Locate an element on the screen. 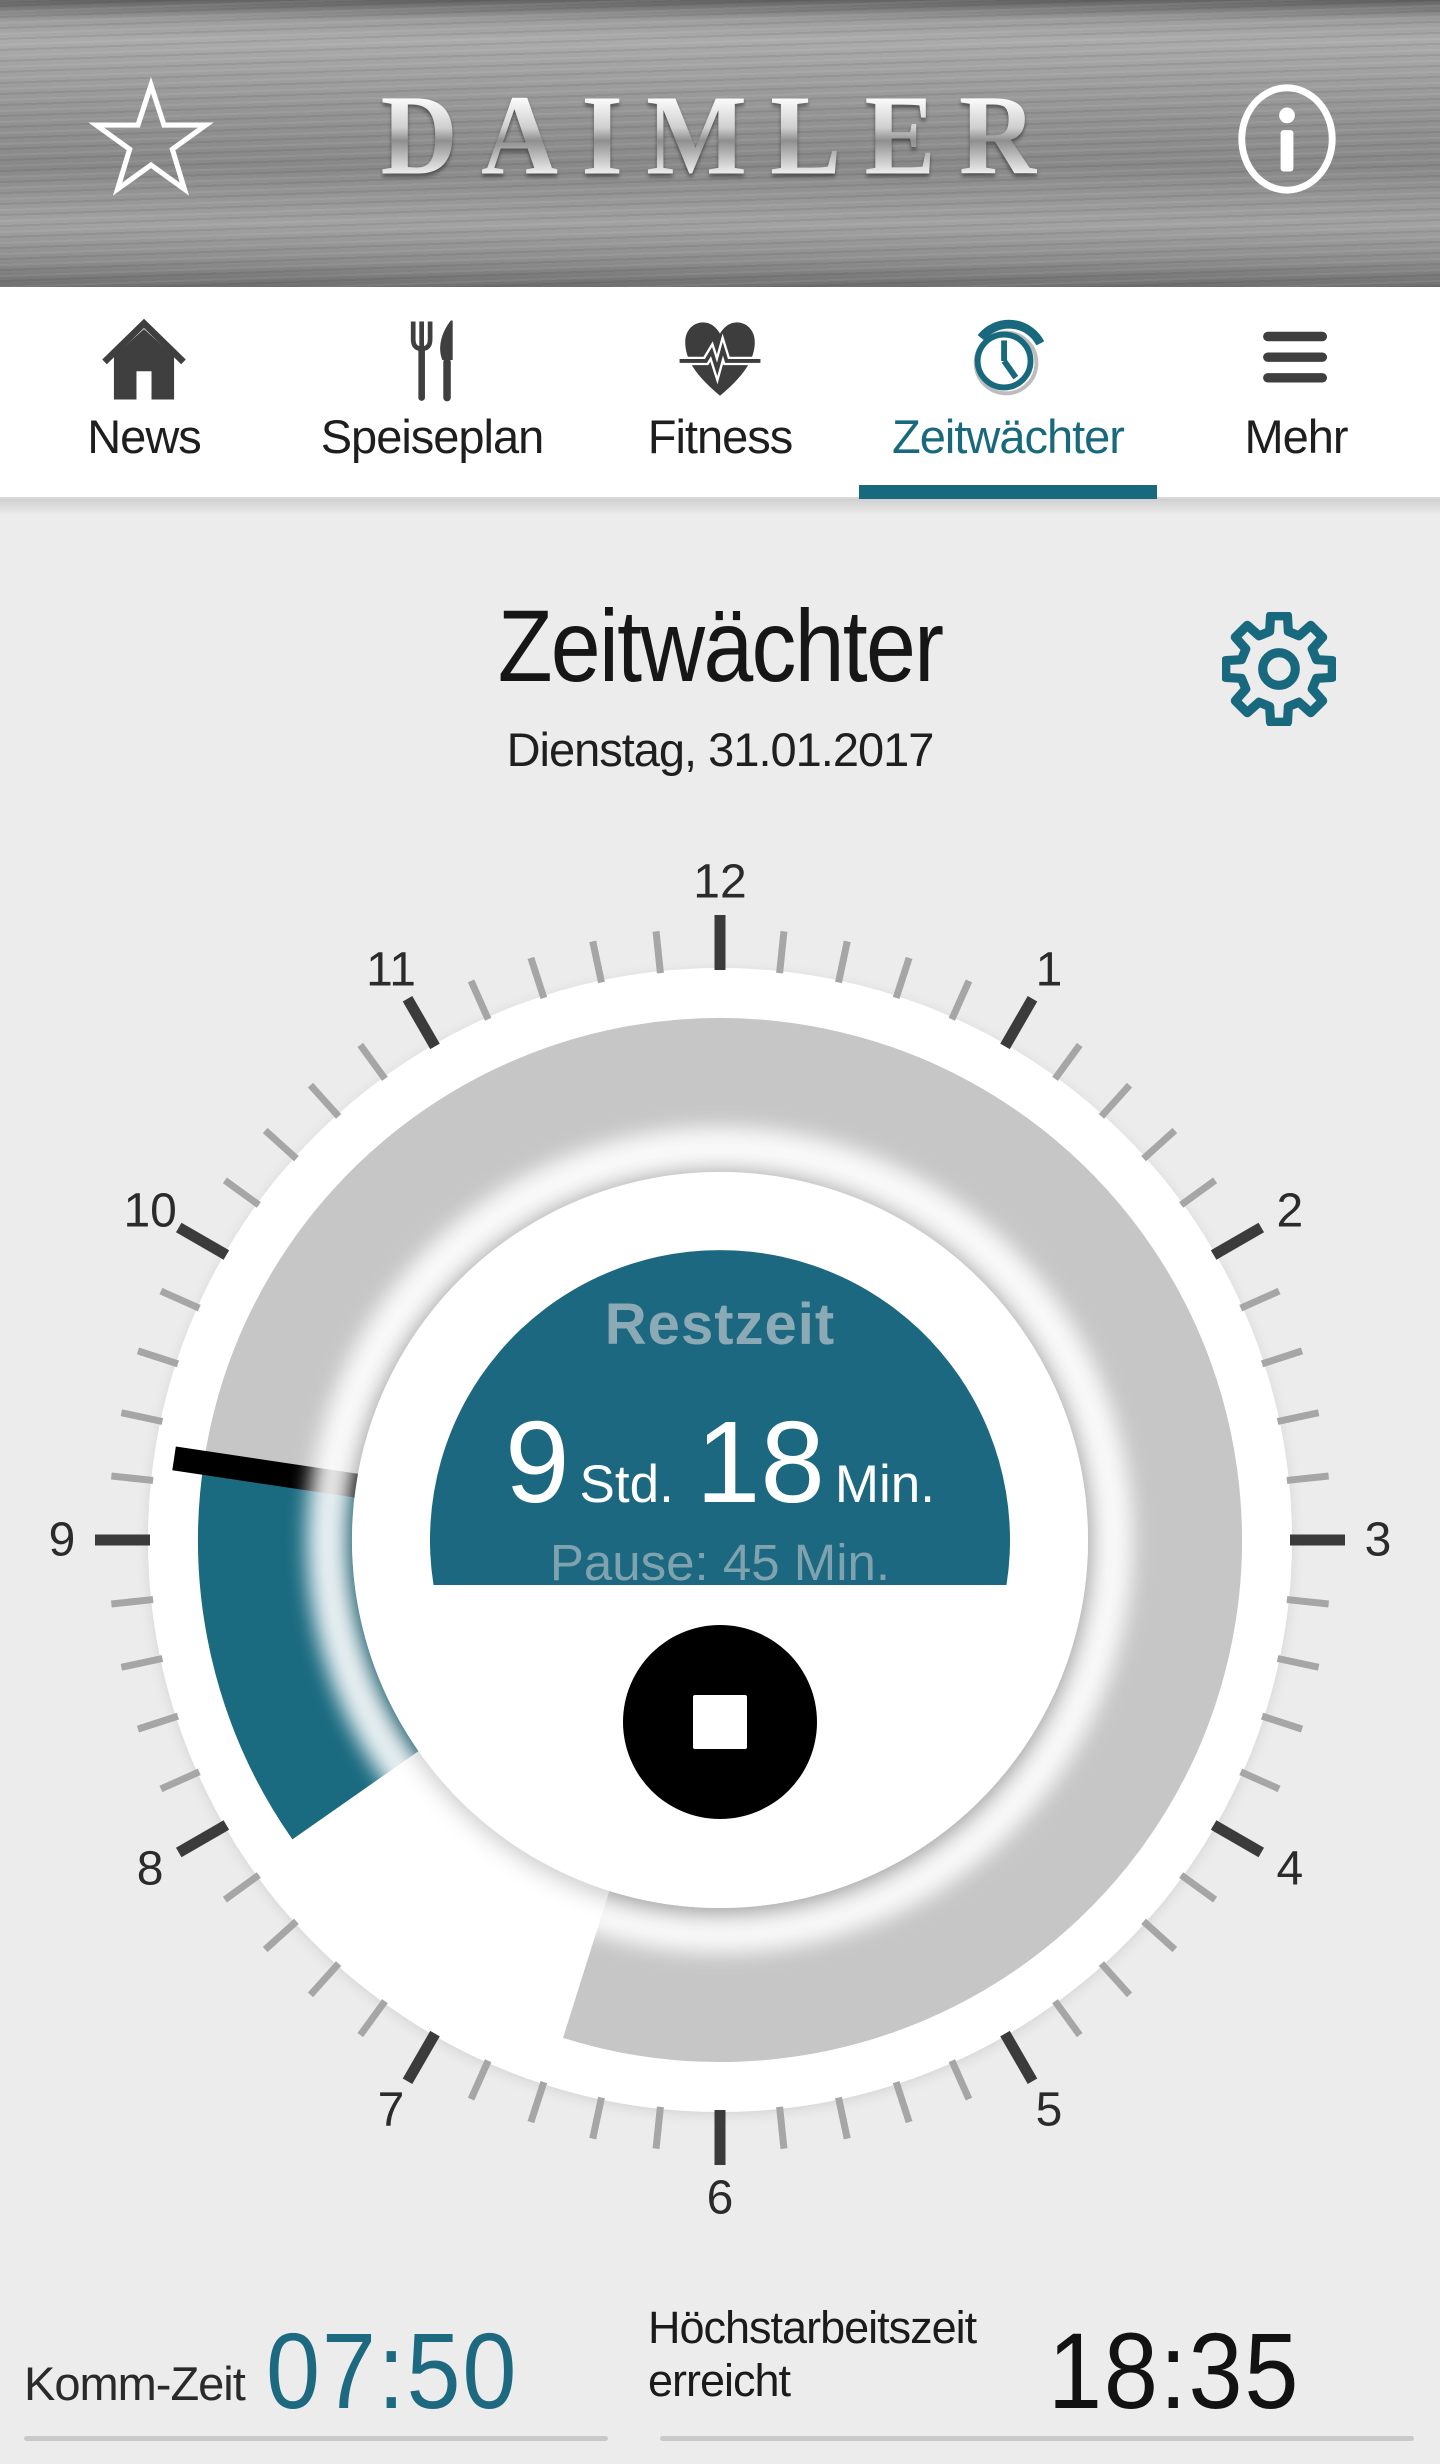 This screenshot has height=2464, width=1440. page-date: Dienstag, 31.01.2017 is located at coordinates (720, 749).